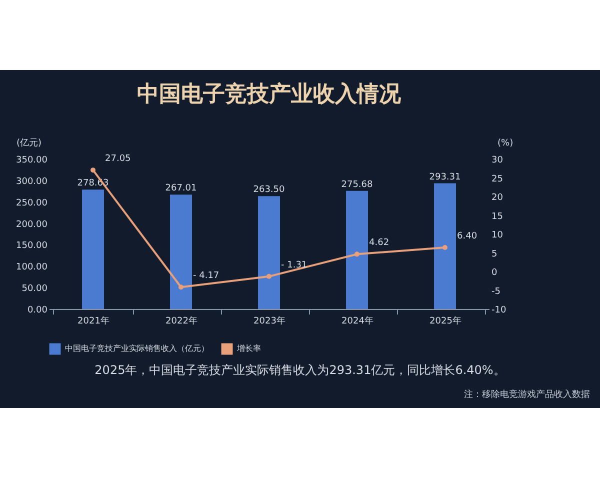 The image size is (600, 480). I want to click on chart-title: 中国电子竞技产业收入情况, so click(269, 94).